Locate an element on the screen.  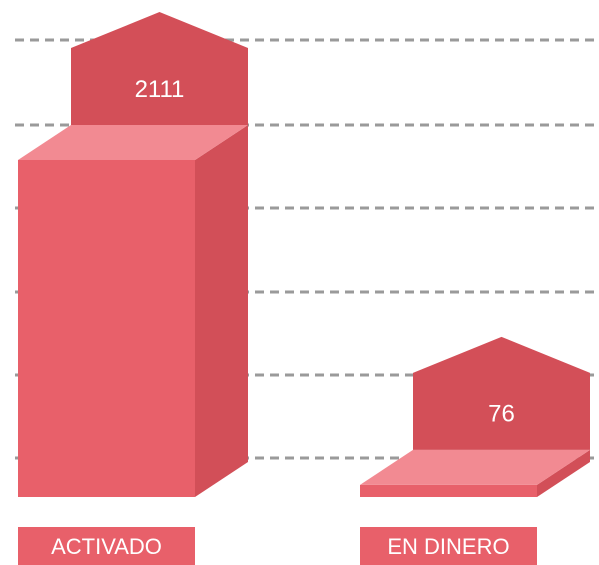
bar is located at coordinates (448, 490).